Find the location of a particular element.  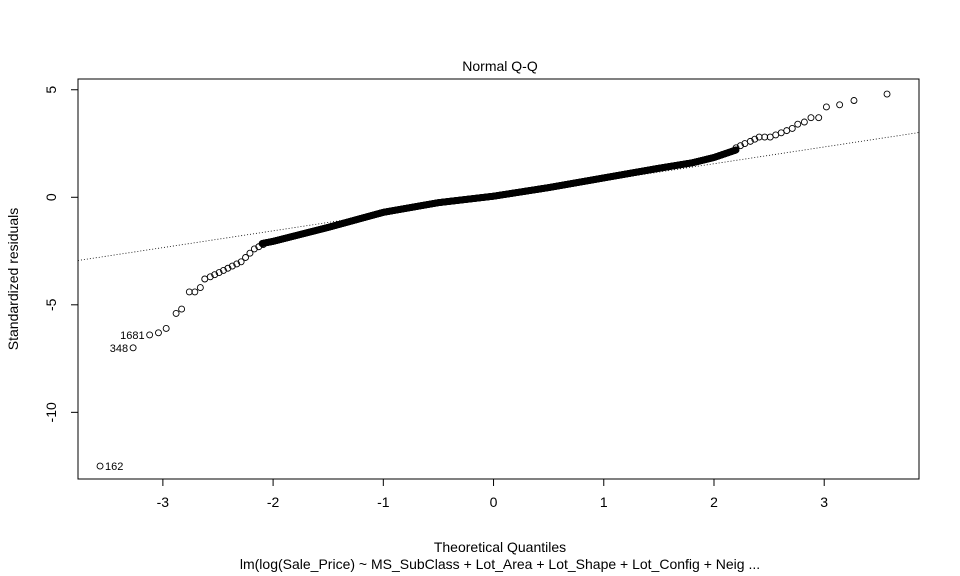

x-tick-label: -3 is located at coordinates (163, 502).